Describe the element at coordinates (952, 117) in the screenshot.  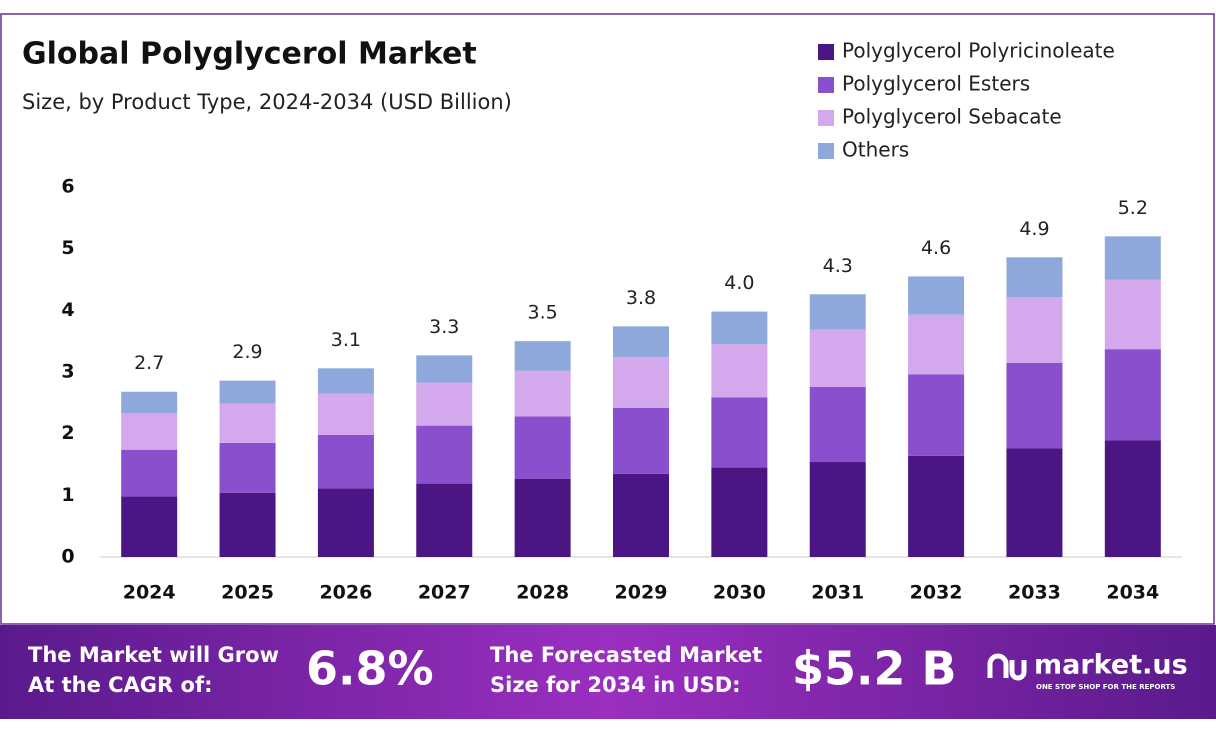
I see `legend-label: Polyglycerol Sebacate` at that location.